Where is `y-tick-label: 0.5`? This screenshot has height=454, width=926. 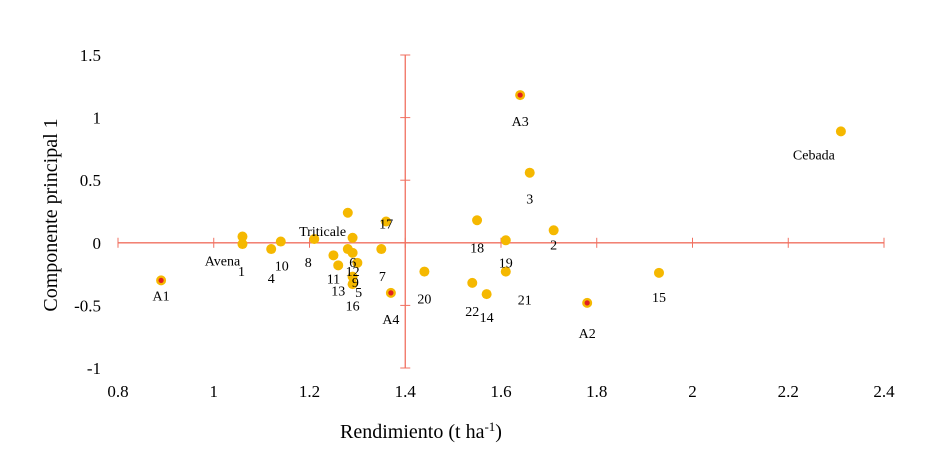
y-tick-label: 0.5 is located at coordinates (90, 180).